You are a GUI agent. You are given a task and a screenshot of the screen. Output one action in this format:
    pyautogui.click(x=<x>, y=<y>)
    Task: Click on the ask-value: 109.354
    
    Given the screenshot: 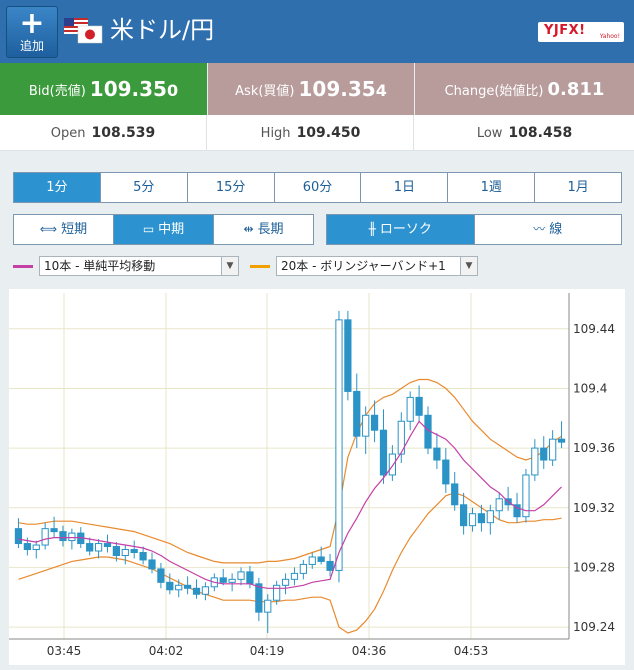 What is the action you would take?
    pyautogui.click(x=343, y=89)
    